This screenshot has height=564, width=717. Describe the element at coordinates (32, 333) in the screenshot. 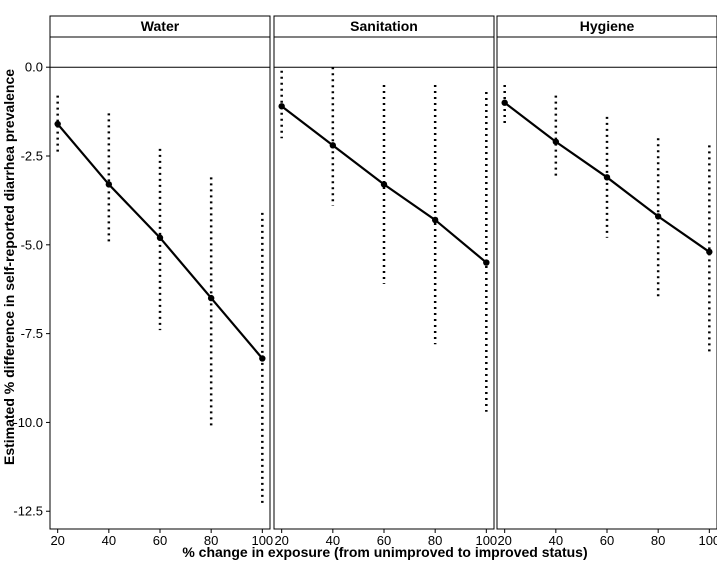

I see `y-tick-label: -7.5` at that location.